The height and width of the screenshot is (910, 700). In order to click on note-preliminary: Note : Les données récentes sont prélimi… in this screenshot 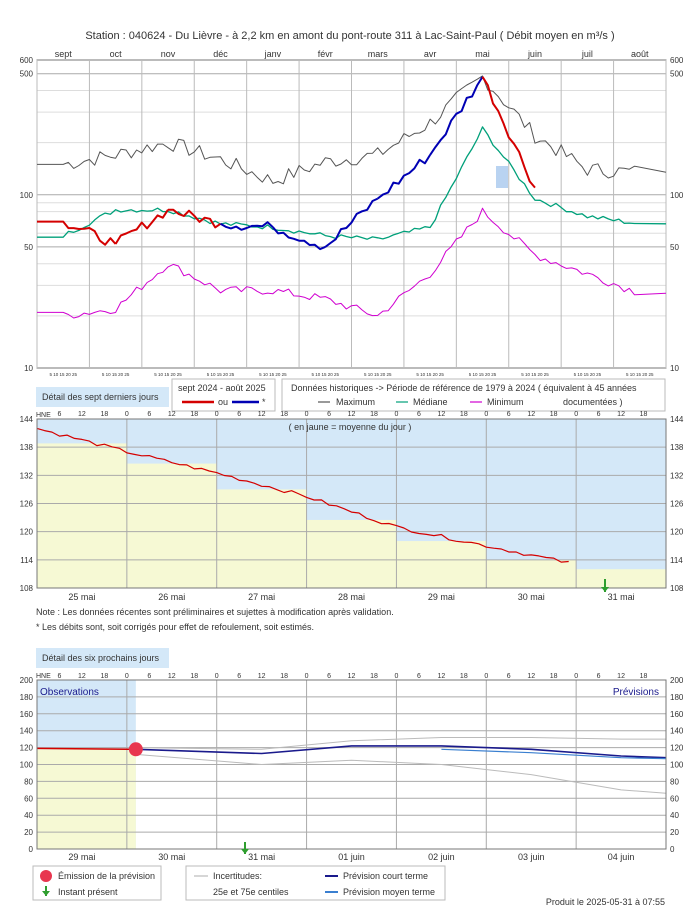, I will do `click(215, 612)`.